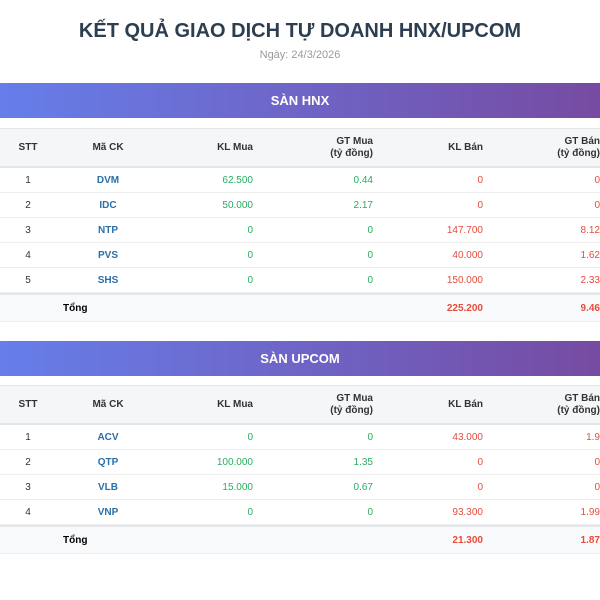  What do you see at coordinates (108, 180) in the screenshot?
I see `table-cell: DVM` at bounding box center [108, 180].